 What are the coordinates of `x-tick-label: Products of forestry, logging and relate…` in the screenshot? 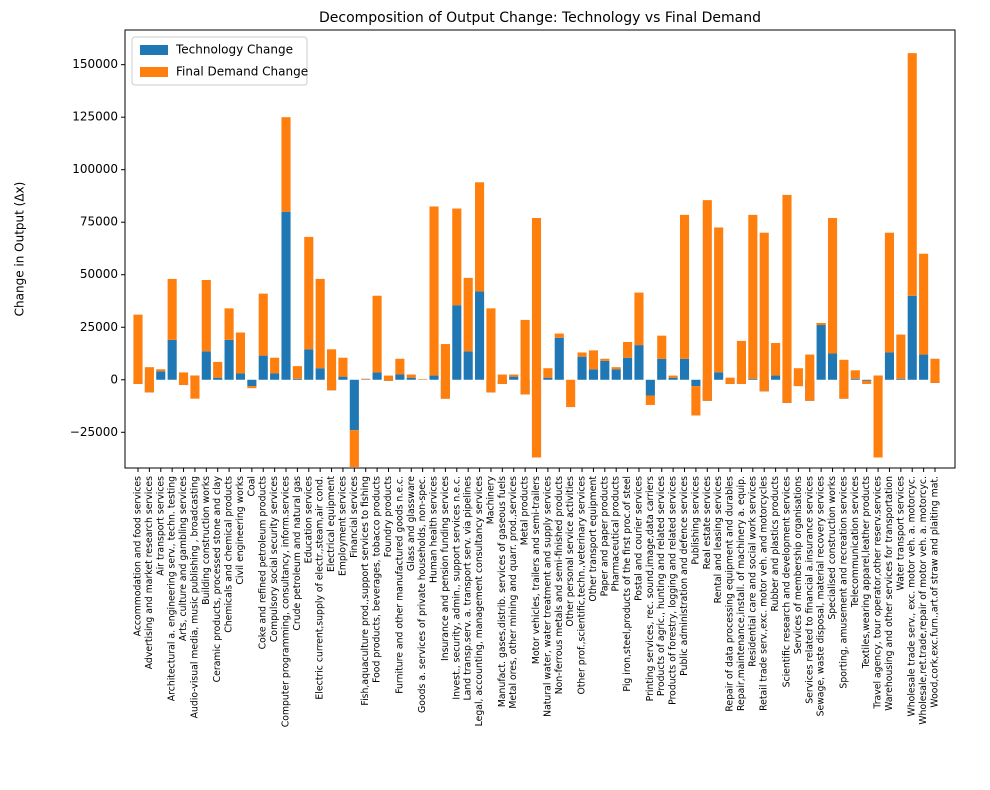 It's located at (673, 590).